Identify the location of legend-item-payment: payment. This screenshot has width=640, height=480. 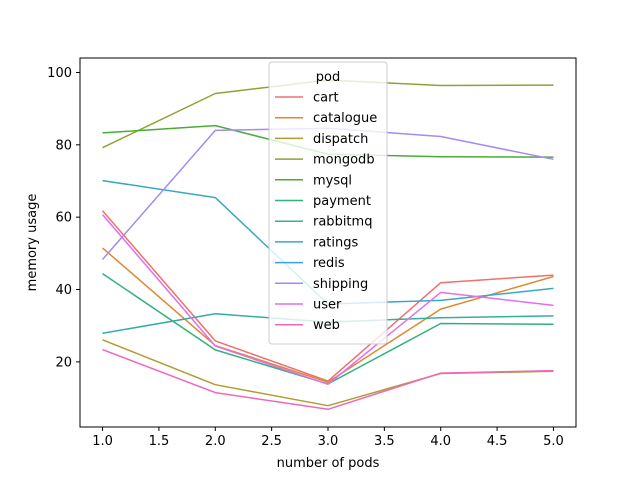
(323, 201).